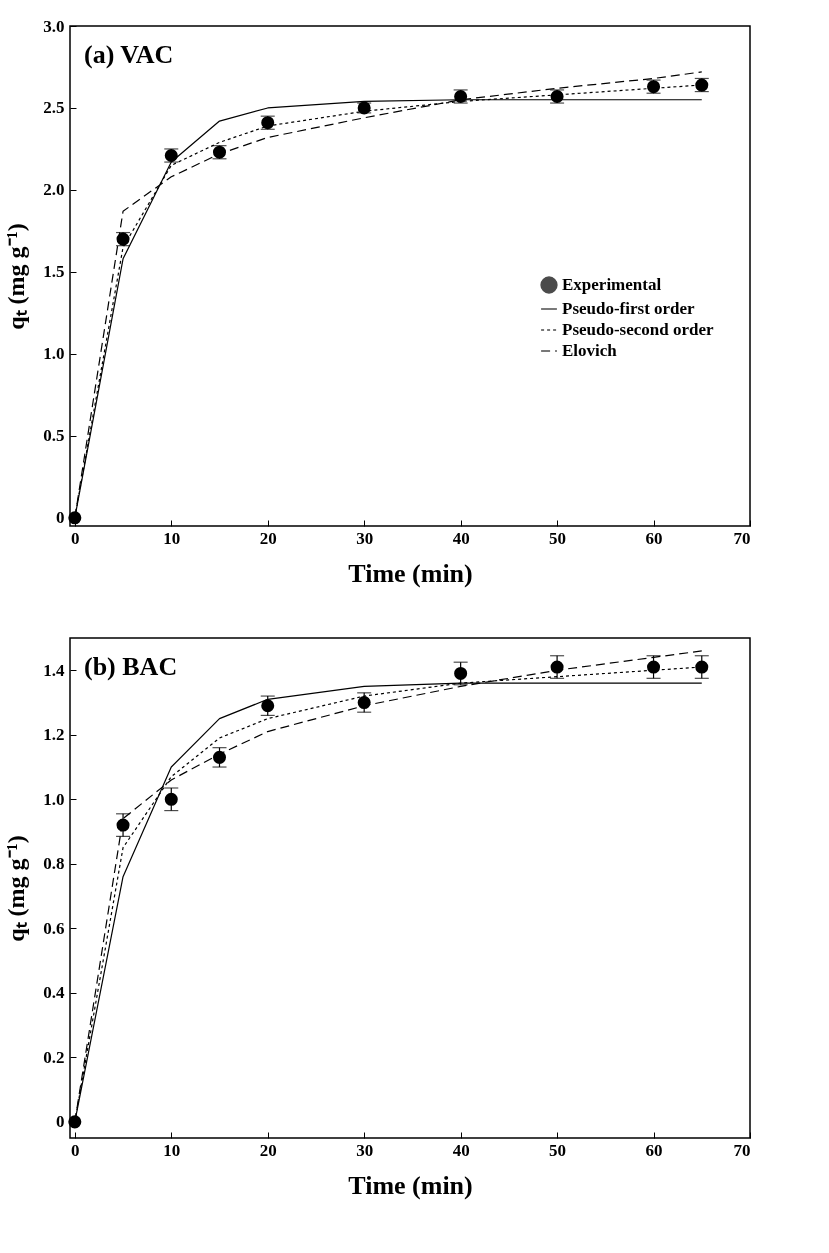 This screenshot has height=1253, width=829. What do you see at coordinates (129, 54) in the screenshot?
I see `text: (a) VAC` at bounding box center [129, 54].